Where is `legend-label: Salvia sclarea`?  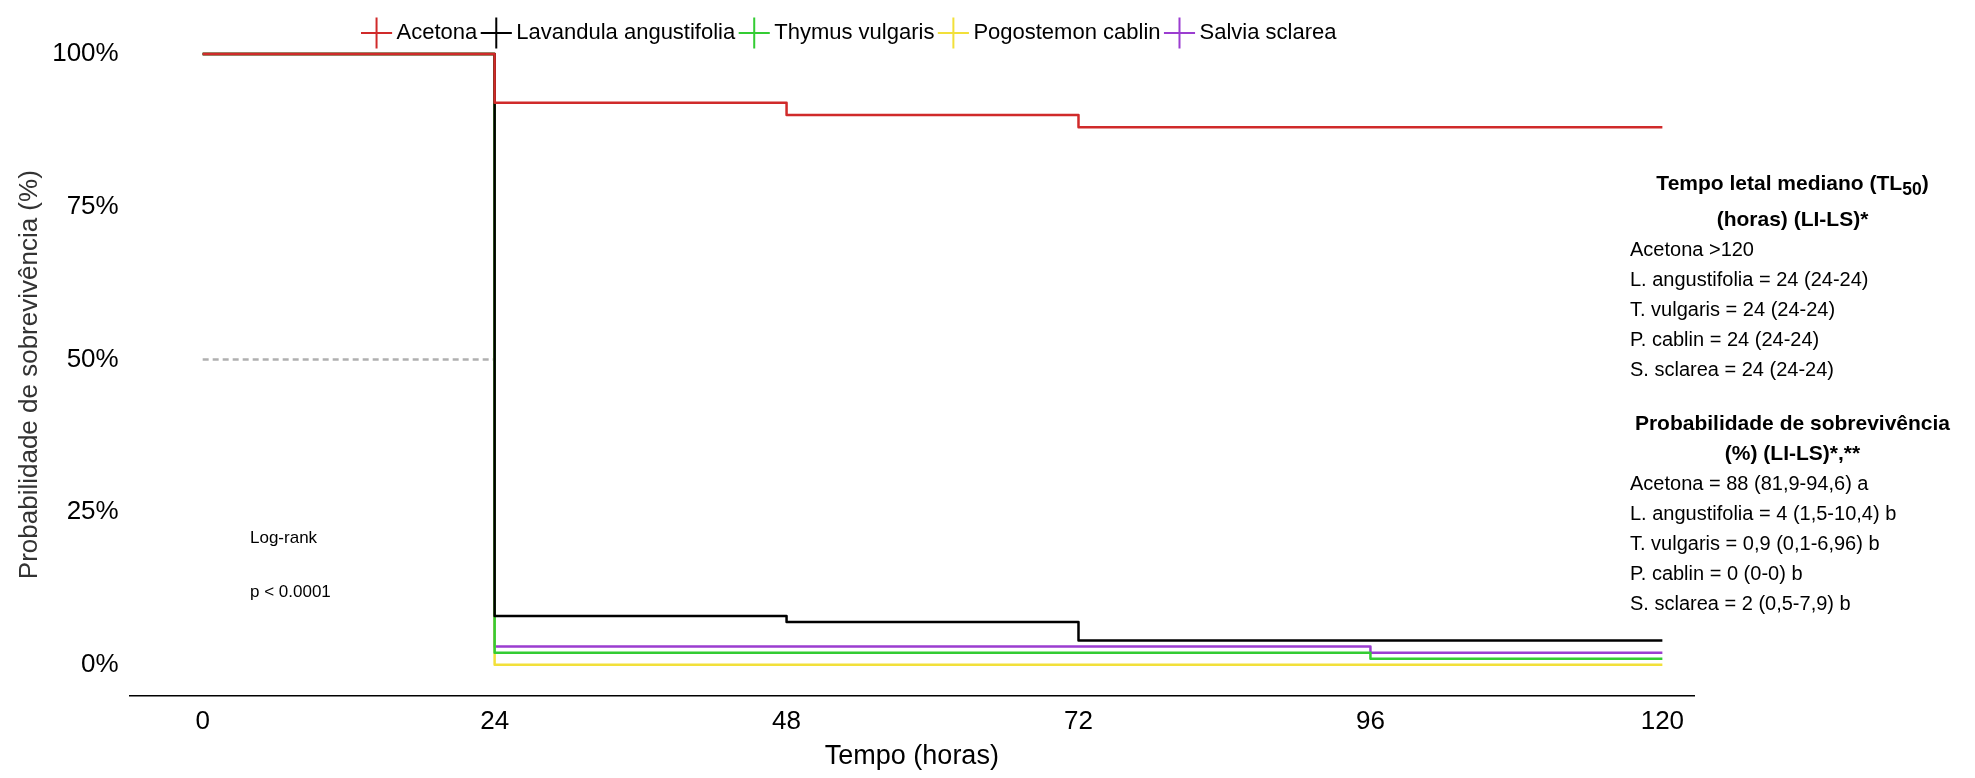 legend-label: Salvia sclarea is located at coordinates (1268, 32).